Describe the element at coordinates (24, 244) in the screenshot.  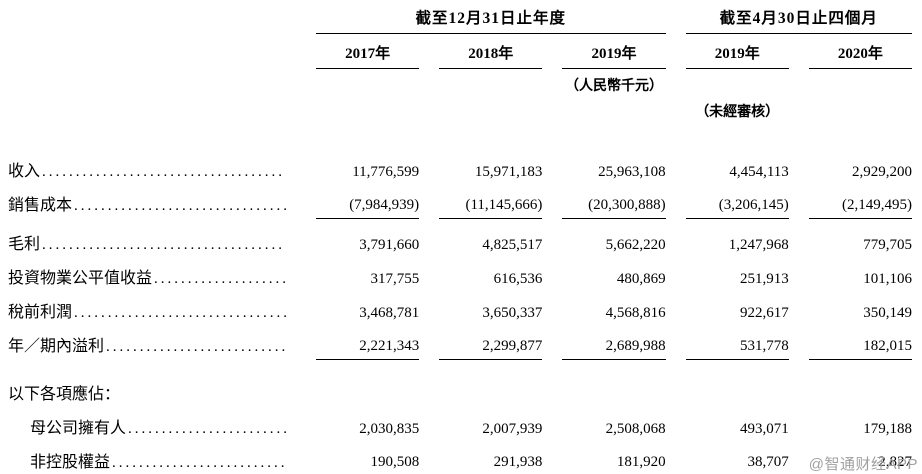
I see `row-label: 毛利` at that location.